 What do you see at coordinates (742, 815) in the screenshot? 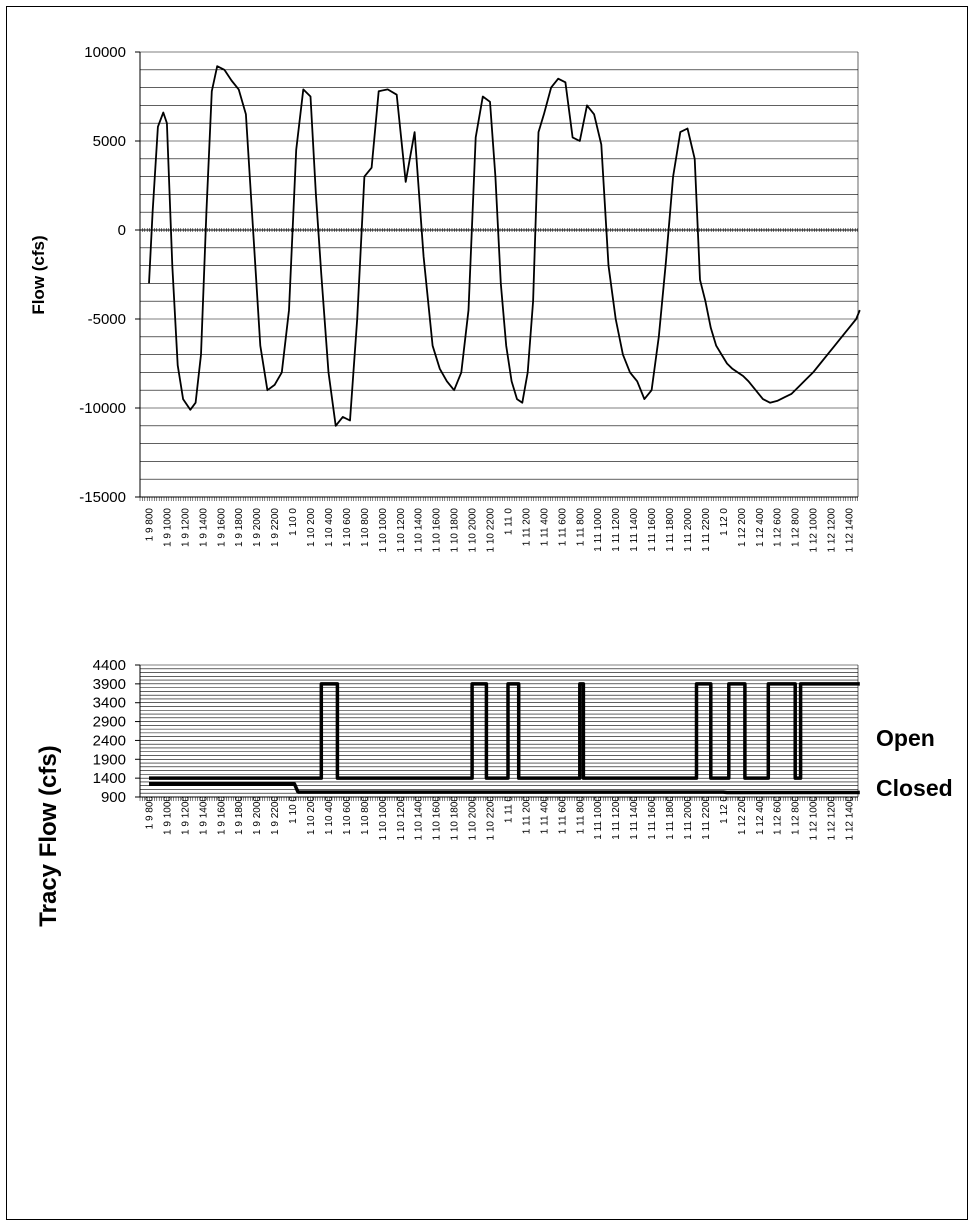
I see `x-tick-label: 1 12 200` at bounding box center [742, 815].